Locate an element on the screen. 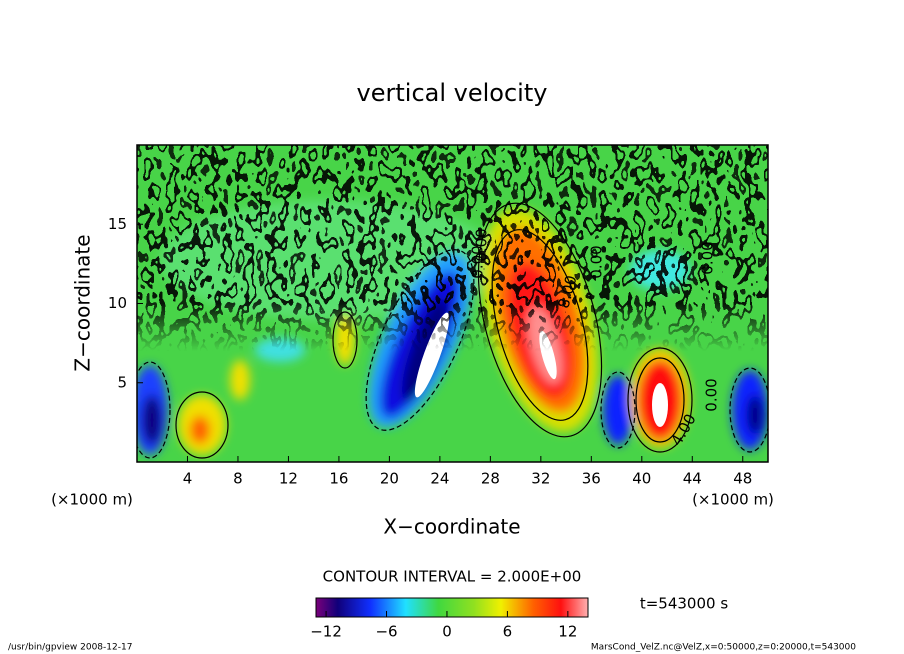 This screenshot has width=904, height=654. colorbar-tick-label: −6 is located at coordinates (386, 632).